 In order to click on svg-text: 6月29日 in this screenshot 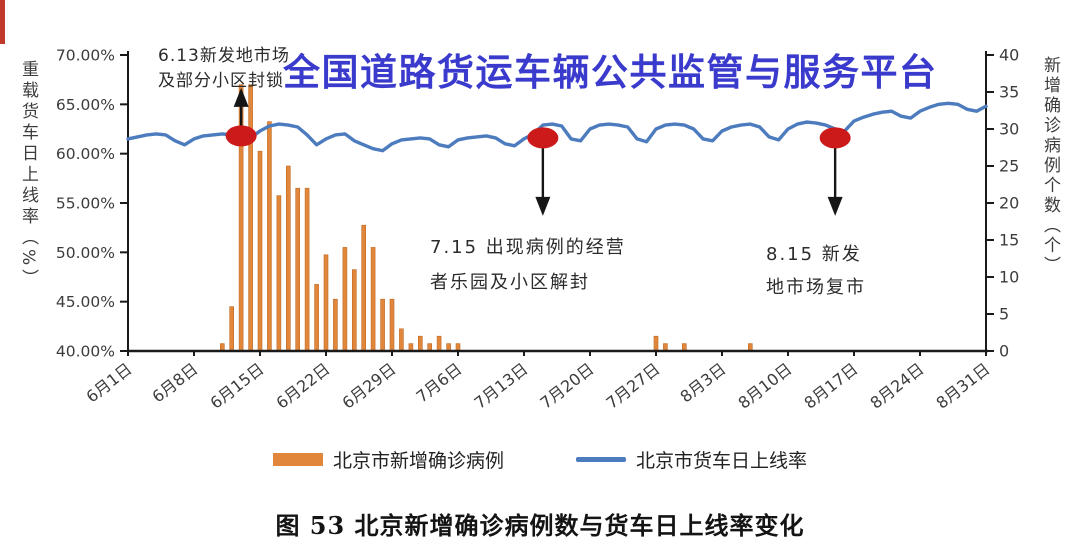, I will do `click(368, 385)`.